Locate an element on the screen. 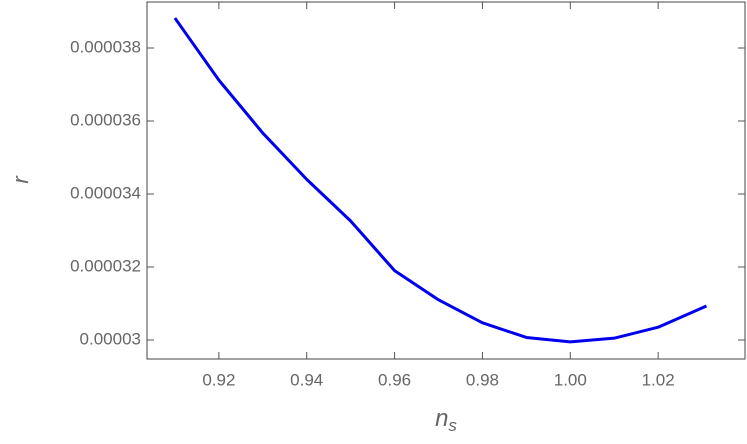 The width and height of the screenshot is (747, 444). y-tick-label: 0.000036 is located at coordinates (105, 119).